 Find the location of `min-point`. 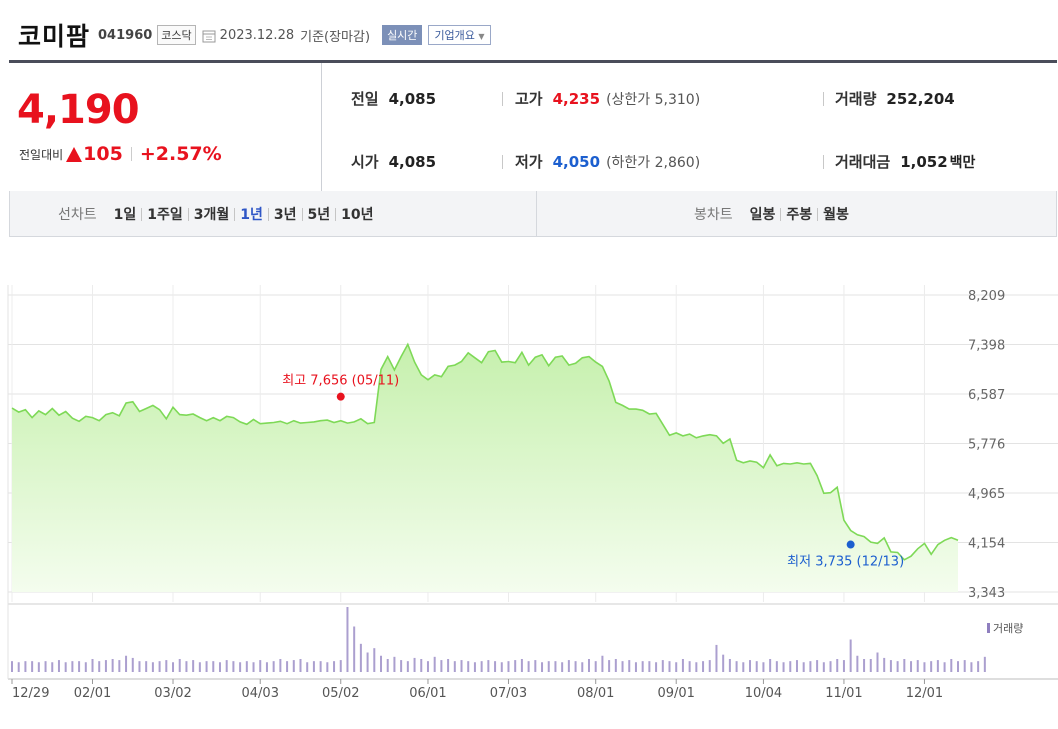

min-point is located at coordinates (850, 544).